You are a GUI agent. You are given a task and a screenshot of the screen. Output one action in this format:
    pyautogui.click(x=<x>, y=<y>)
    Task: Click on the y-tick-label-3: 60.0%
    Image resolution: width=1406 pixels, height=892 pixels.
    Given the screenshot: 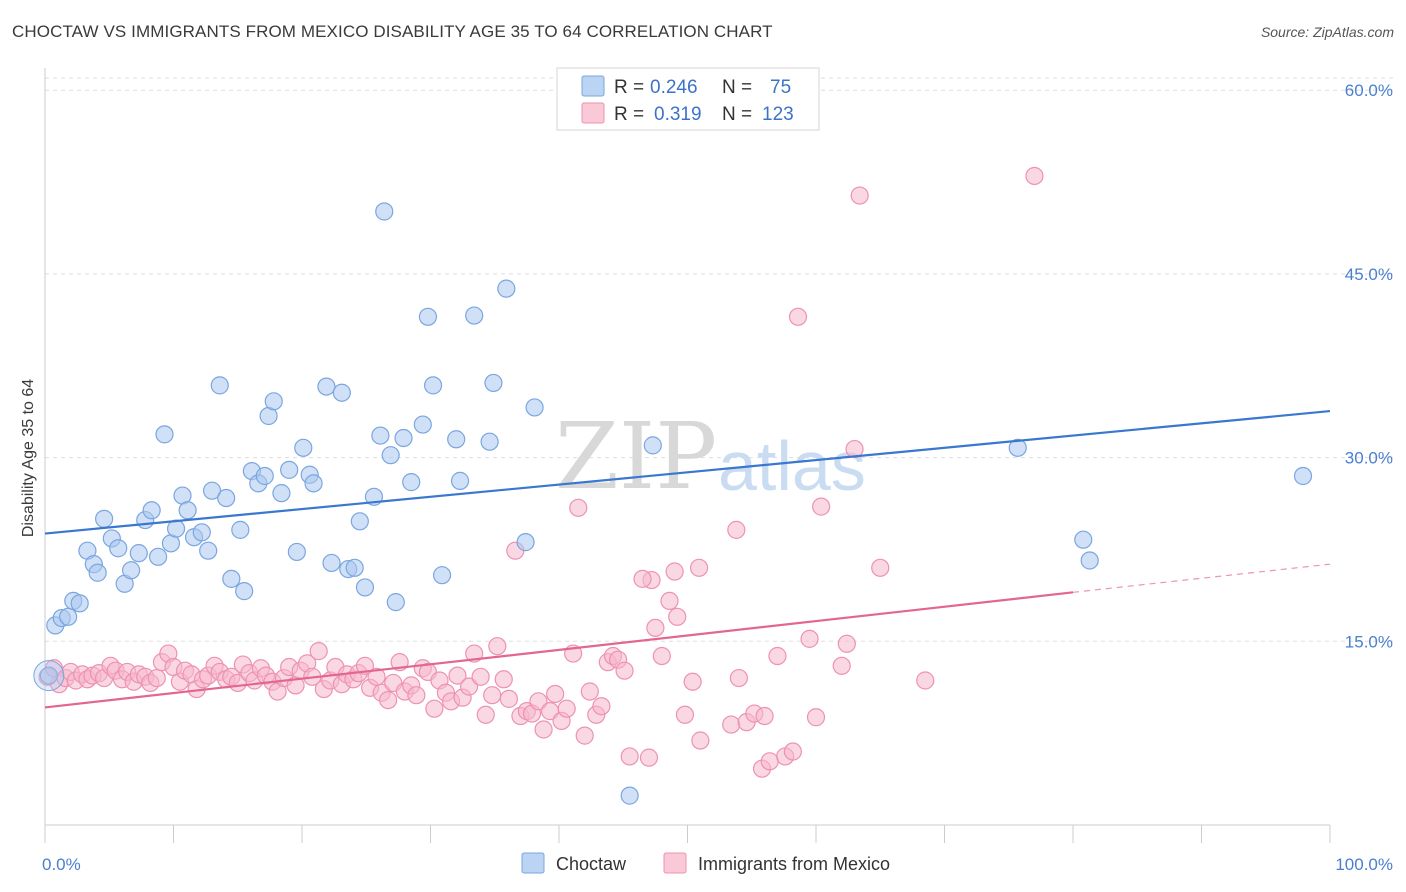 What is the action you would take?
    pyautogui.click(x=1369, y=90)
    